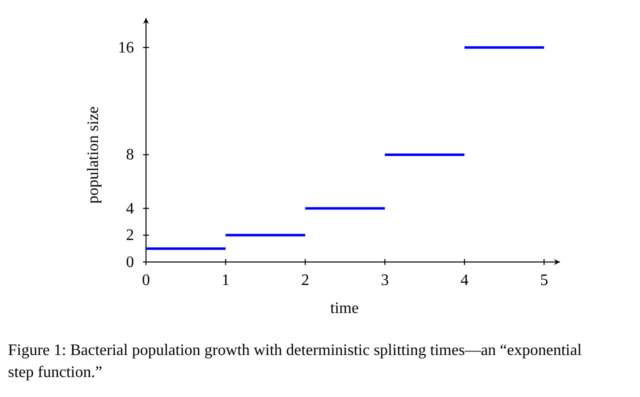  I want to click on x-tick-label: 4, so click(464, 280).